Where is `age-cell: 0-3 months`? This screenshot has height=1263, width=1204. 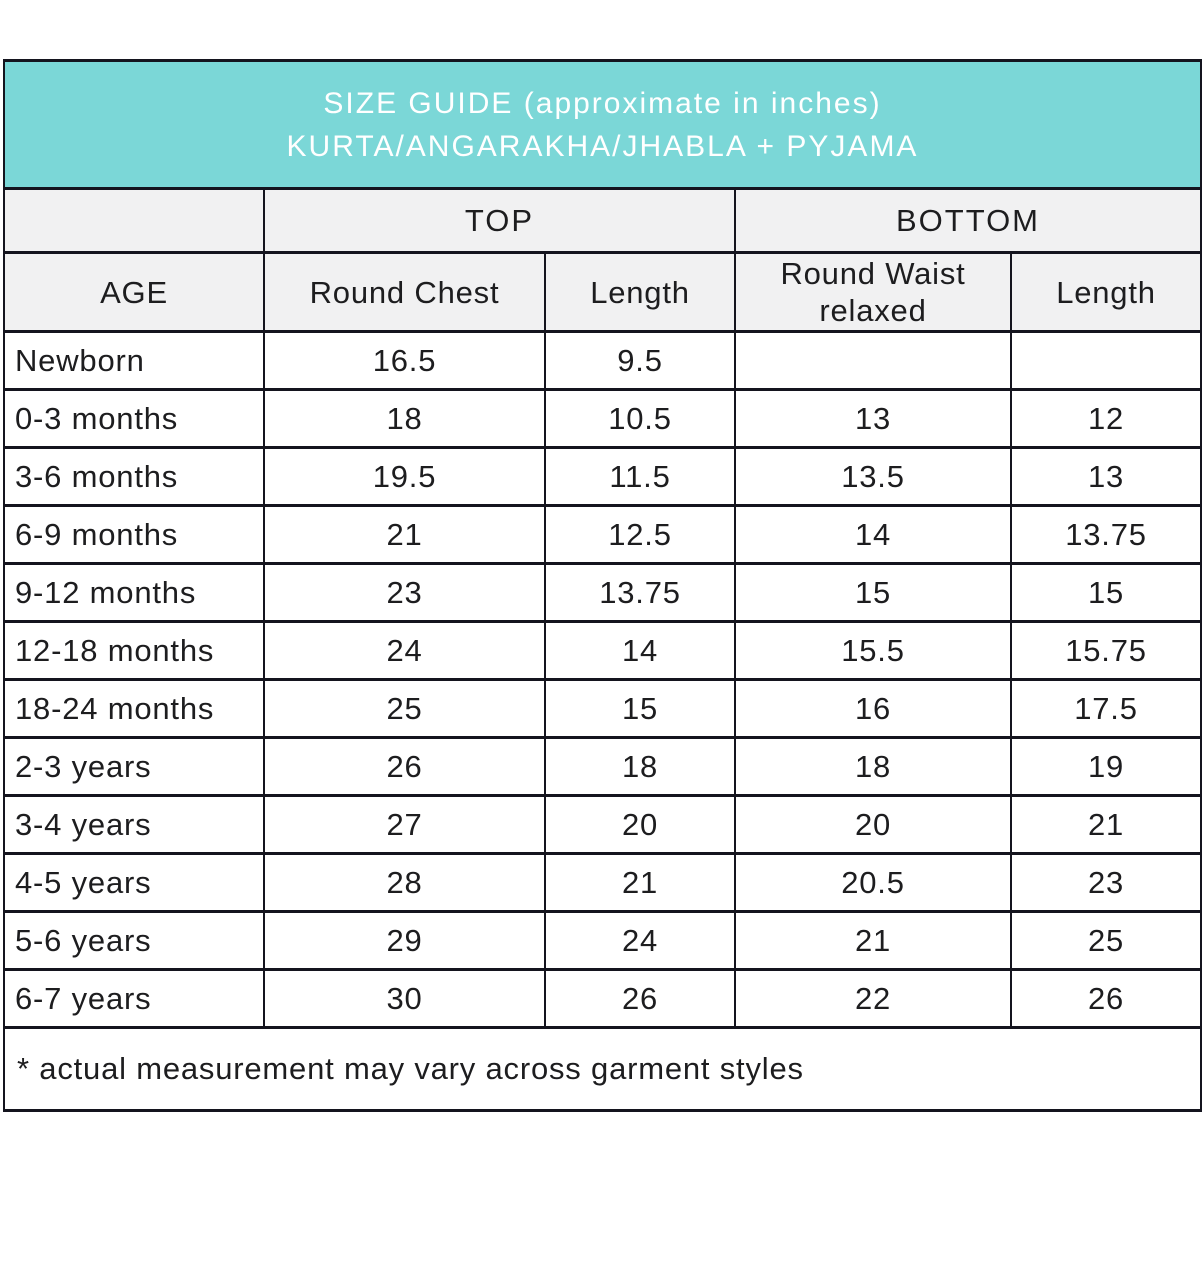
age-cell: 0-3 months is located at coordinates (134, 418).